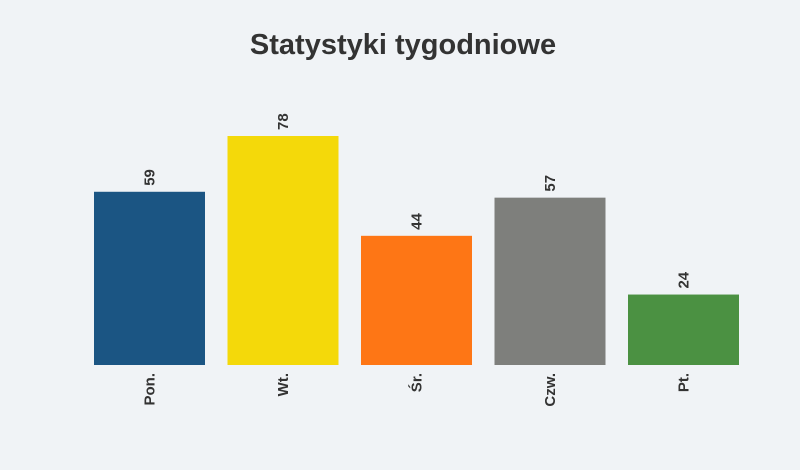  I want to click on category-label: Pon., so click(150, 389).